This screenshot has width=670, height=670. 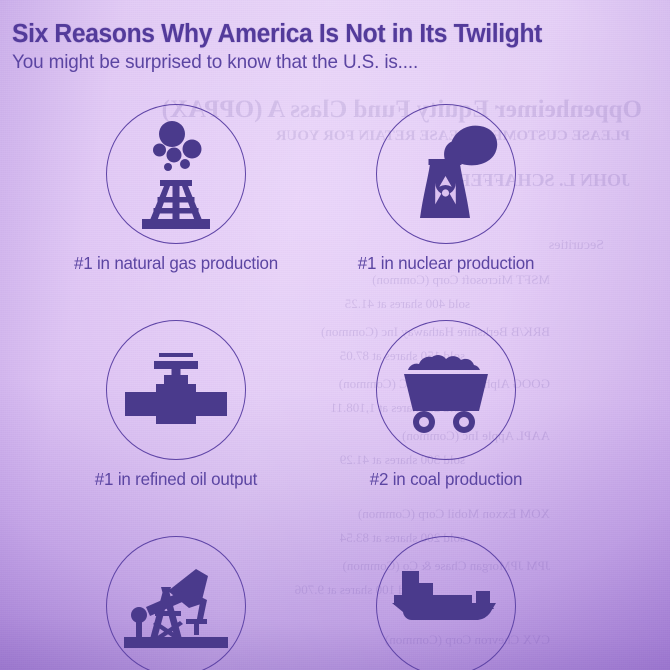 I want to click on reason-item-natural-gas: #1 in natural gas production, so click(x=176, y=189).